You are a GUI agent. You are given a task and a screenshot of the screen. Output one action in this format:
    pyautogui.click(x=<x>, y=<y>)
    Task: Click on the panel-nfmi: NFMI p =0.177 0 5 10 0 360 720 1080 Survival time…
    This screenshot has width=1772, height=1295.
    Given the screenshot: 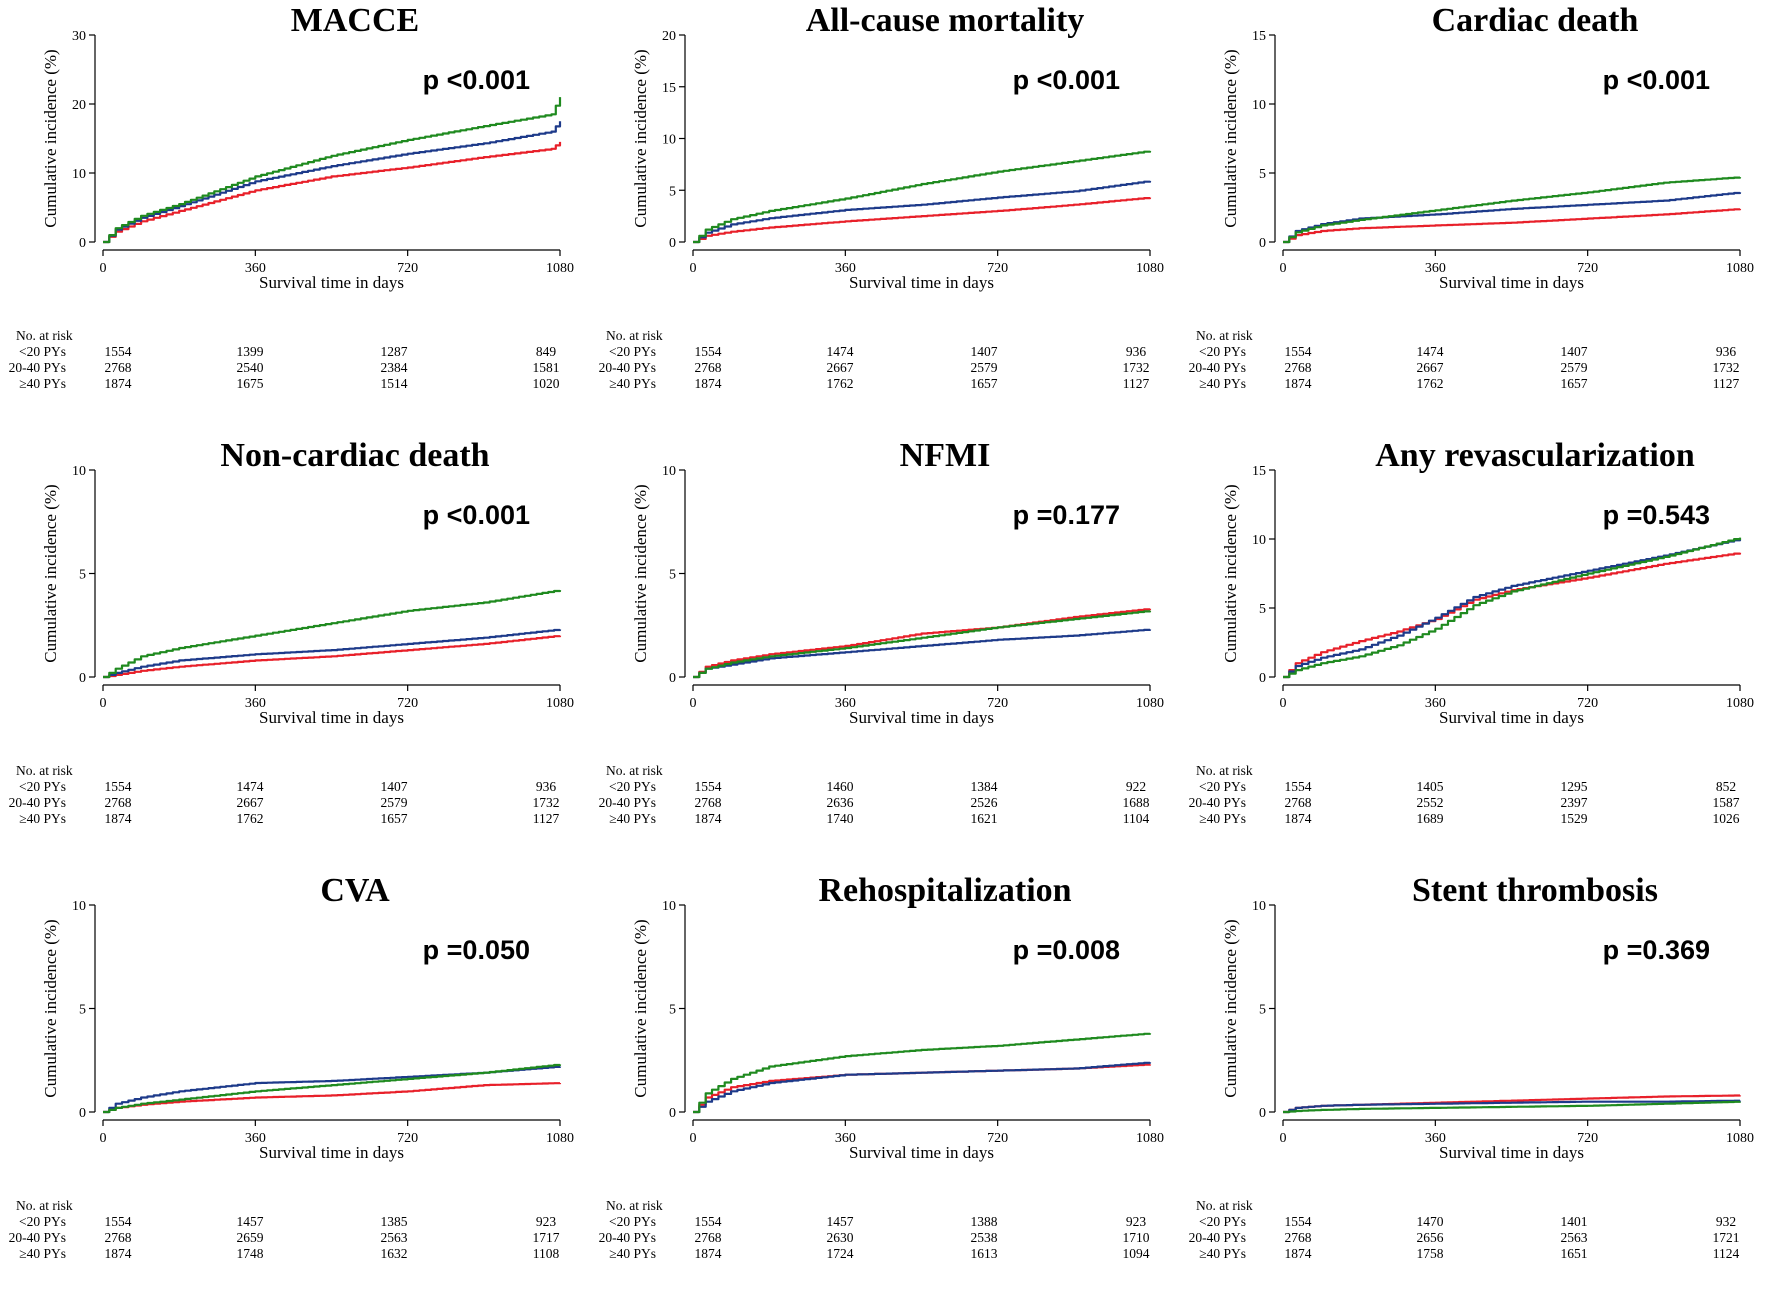 What is the action you would take?
    pyautogui.click(x=885, y=647)
    